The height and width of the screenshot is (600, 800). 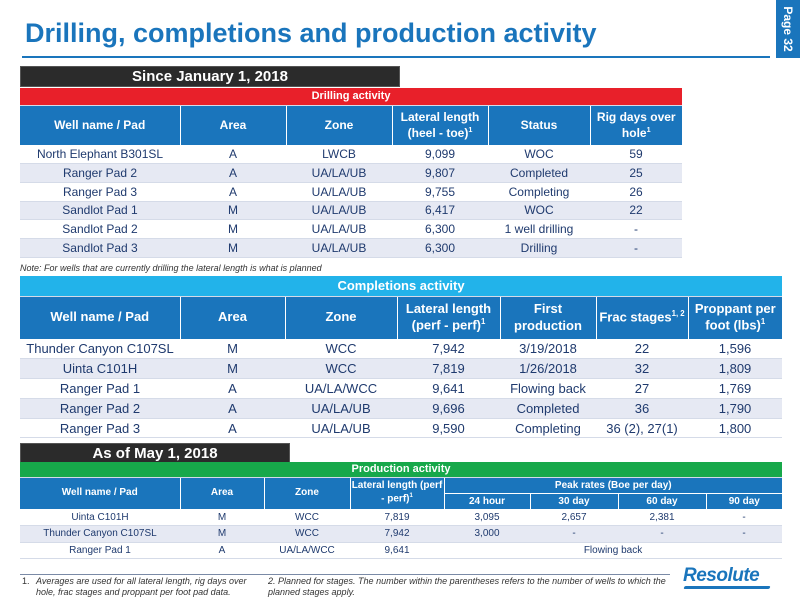 What do you see at coordinates (100, 248) in the screenshot?
I see `drilling-cell: Sandlot Pad 3` at bounding box center [100, 248].